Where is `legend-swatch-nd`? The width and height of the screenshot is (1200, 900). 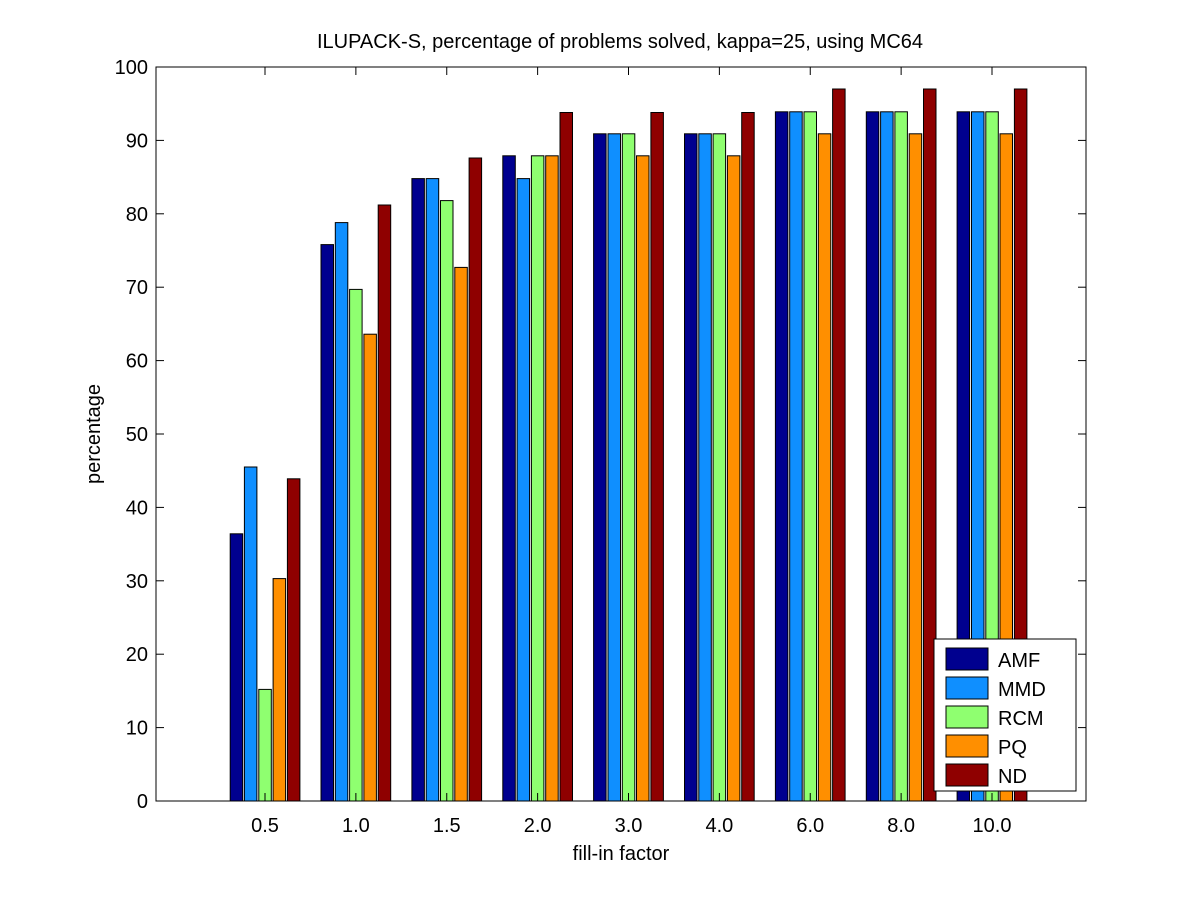
legend-swatch-nd is located at coordinates (967, 775).